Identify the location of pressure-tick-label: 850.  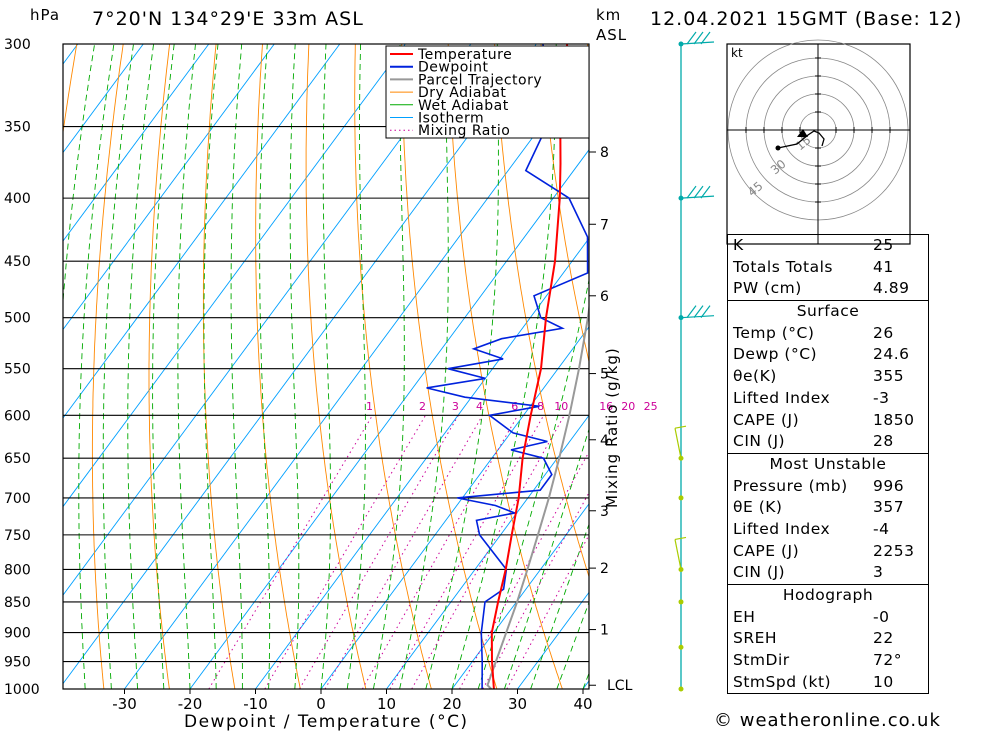
(17, 603).